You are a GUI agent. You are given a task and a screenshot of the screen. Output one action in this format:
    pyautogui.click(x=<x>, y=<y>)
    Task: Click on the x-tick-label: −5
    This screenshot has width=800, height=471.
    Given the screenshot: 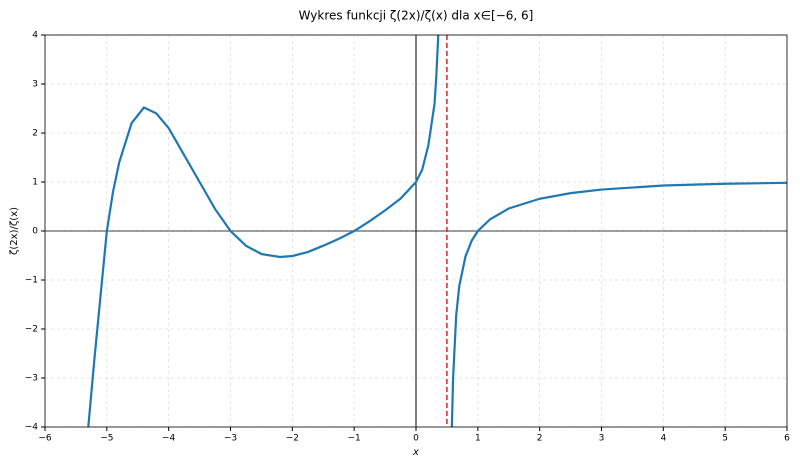 What is the action you would take?
    pyautogui.click(x=106, y=439)
    